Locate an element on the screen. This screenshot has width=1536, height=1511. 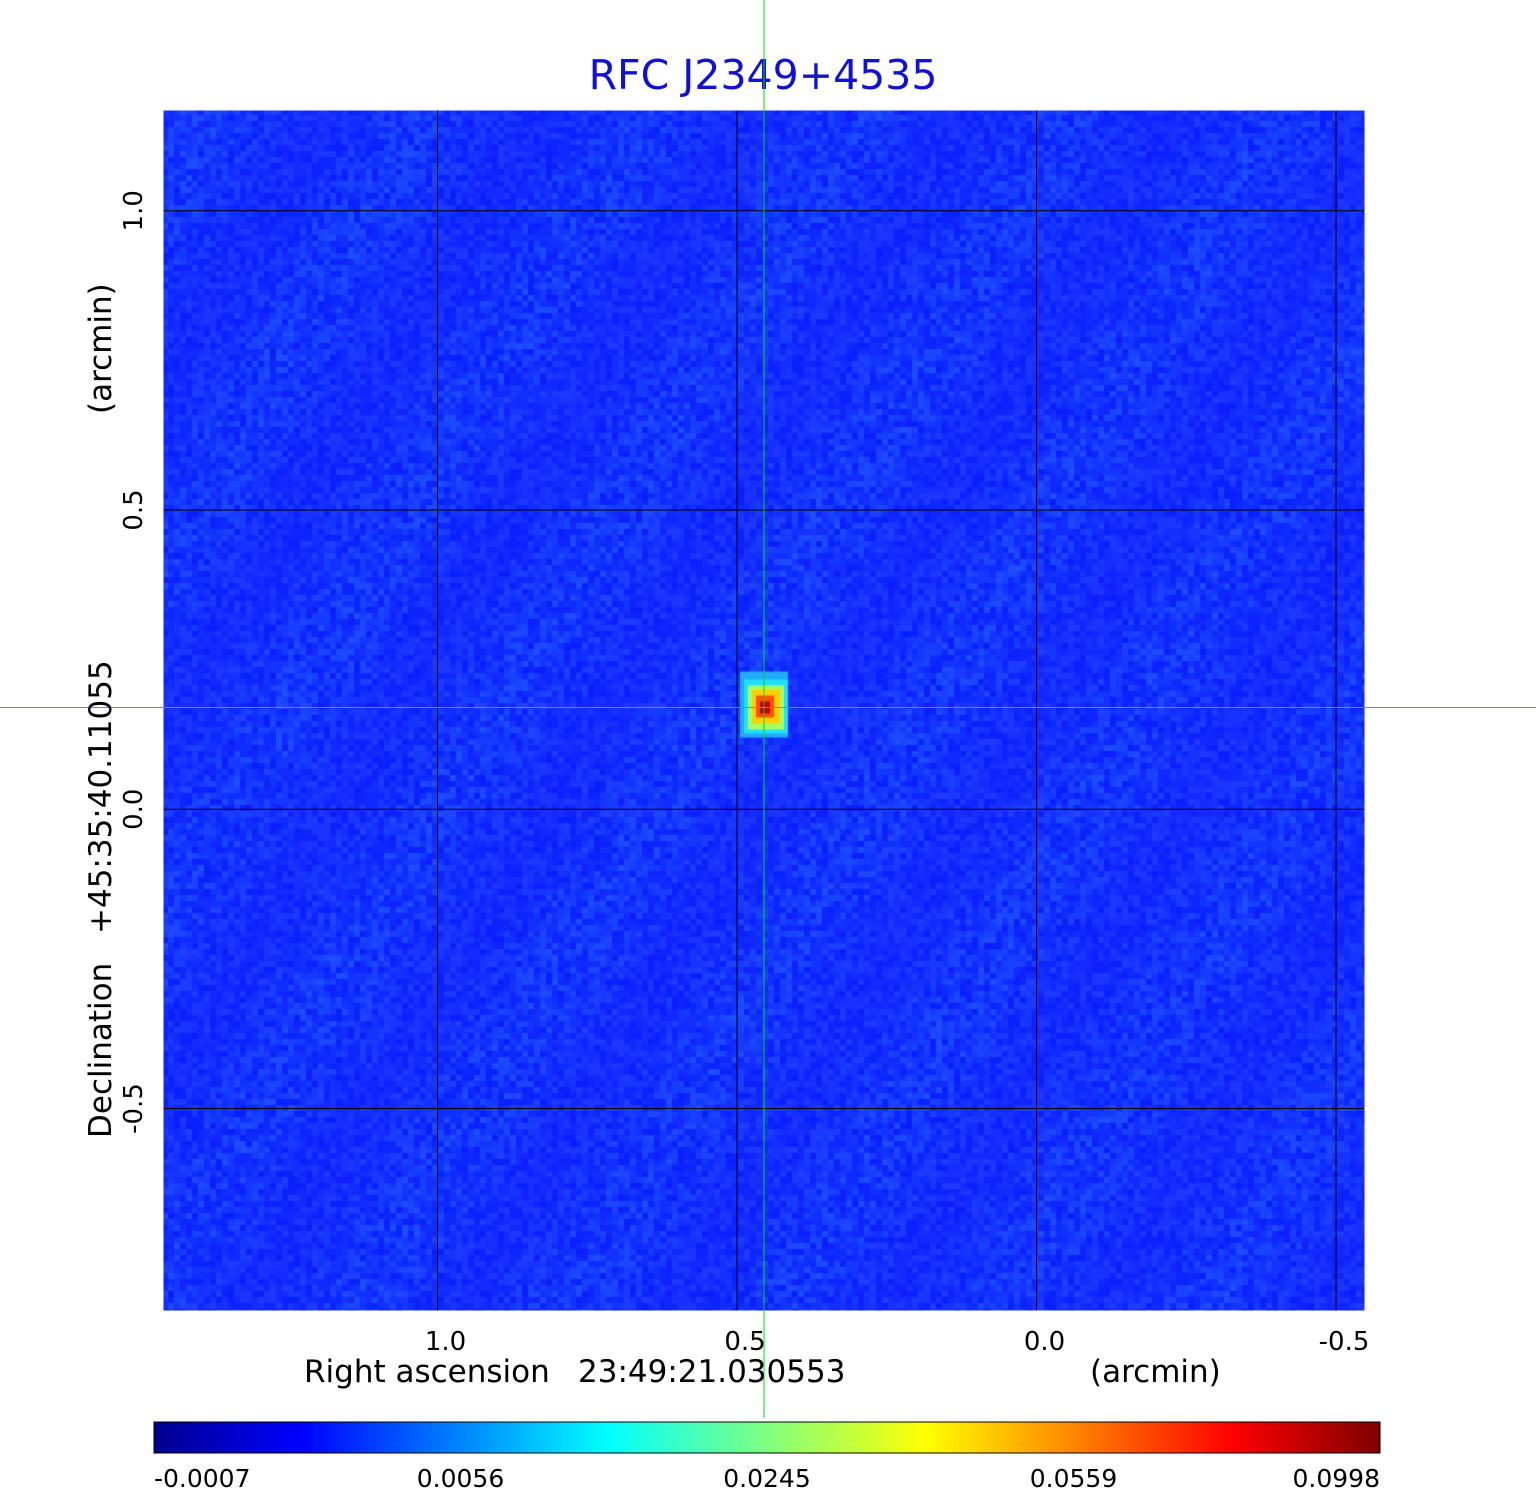
y-axis-label-prefix: Declination is located at coordinates (101, 1050).